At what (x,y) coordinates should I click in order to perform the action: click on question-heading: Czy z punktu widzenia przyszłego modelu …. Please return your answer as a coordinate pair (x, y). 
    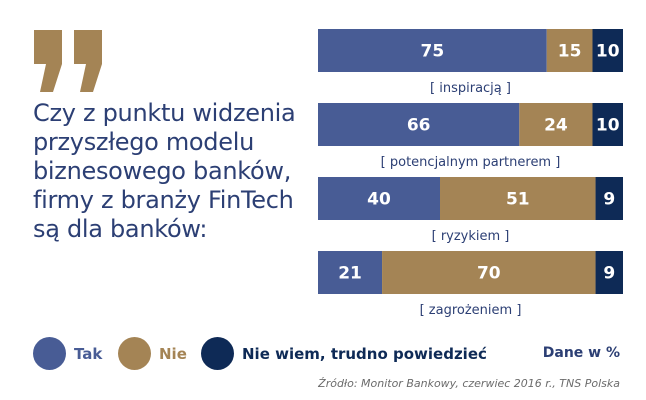
    Looking at the image, I should click on (164, 171).